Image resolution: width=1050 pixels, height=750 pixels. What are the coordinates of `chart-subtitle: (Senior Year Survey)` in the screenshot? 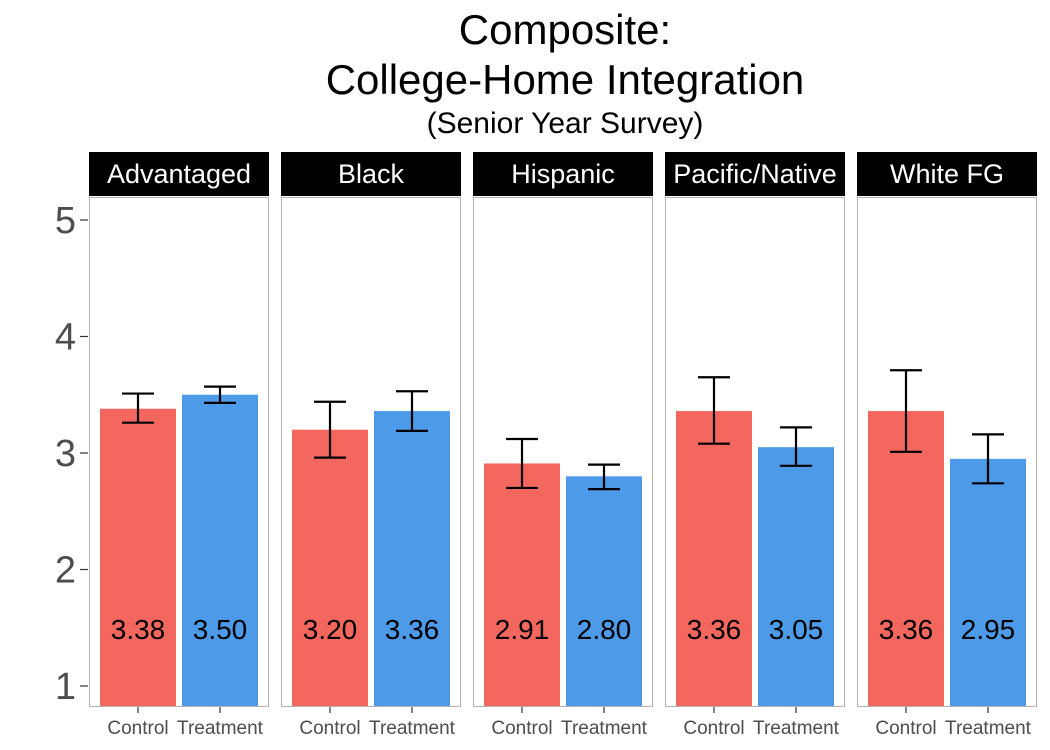 It's located at (565, 123).